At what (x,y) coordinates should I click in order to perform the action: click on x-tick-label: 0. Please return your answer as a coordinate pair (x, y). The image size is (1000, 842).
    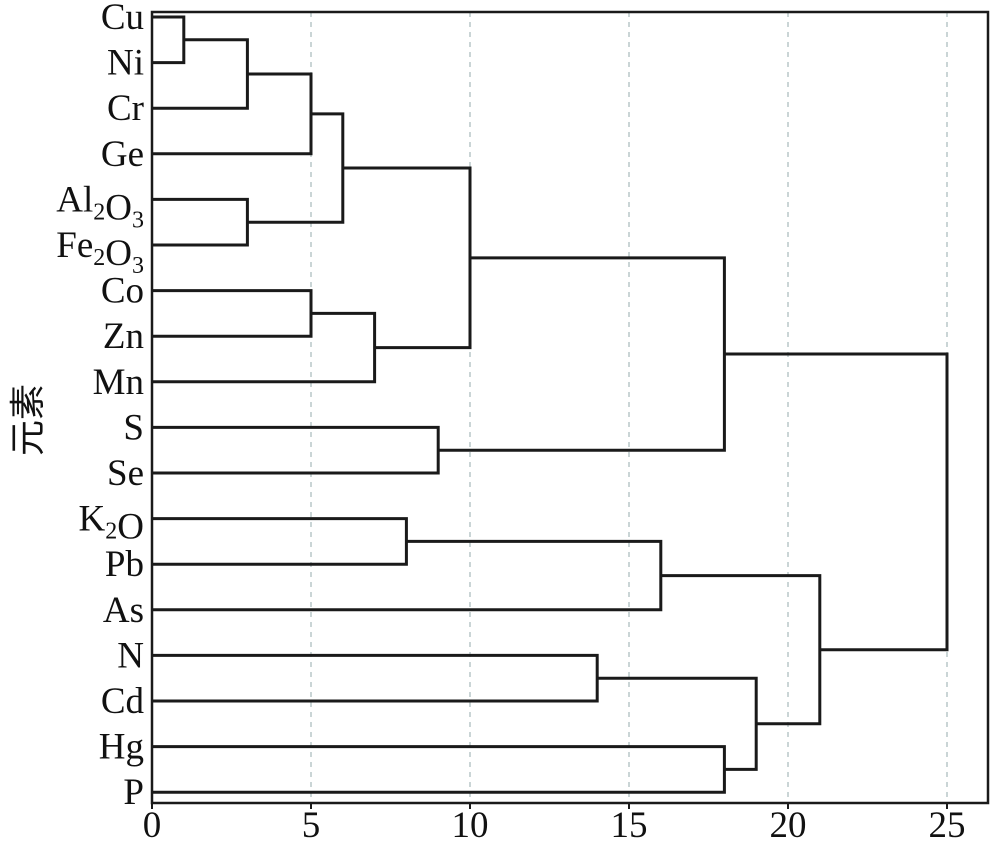
    Looking at the image, I should click on (152, 823).